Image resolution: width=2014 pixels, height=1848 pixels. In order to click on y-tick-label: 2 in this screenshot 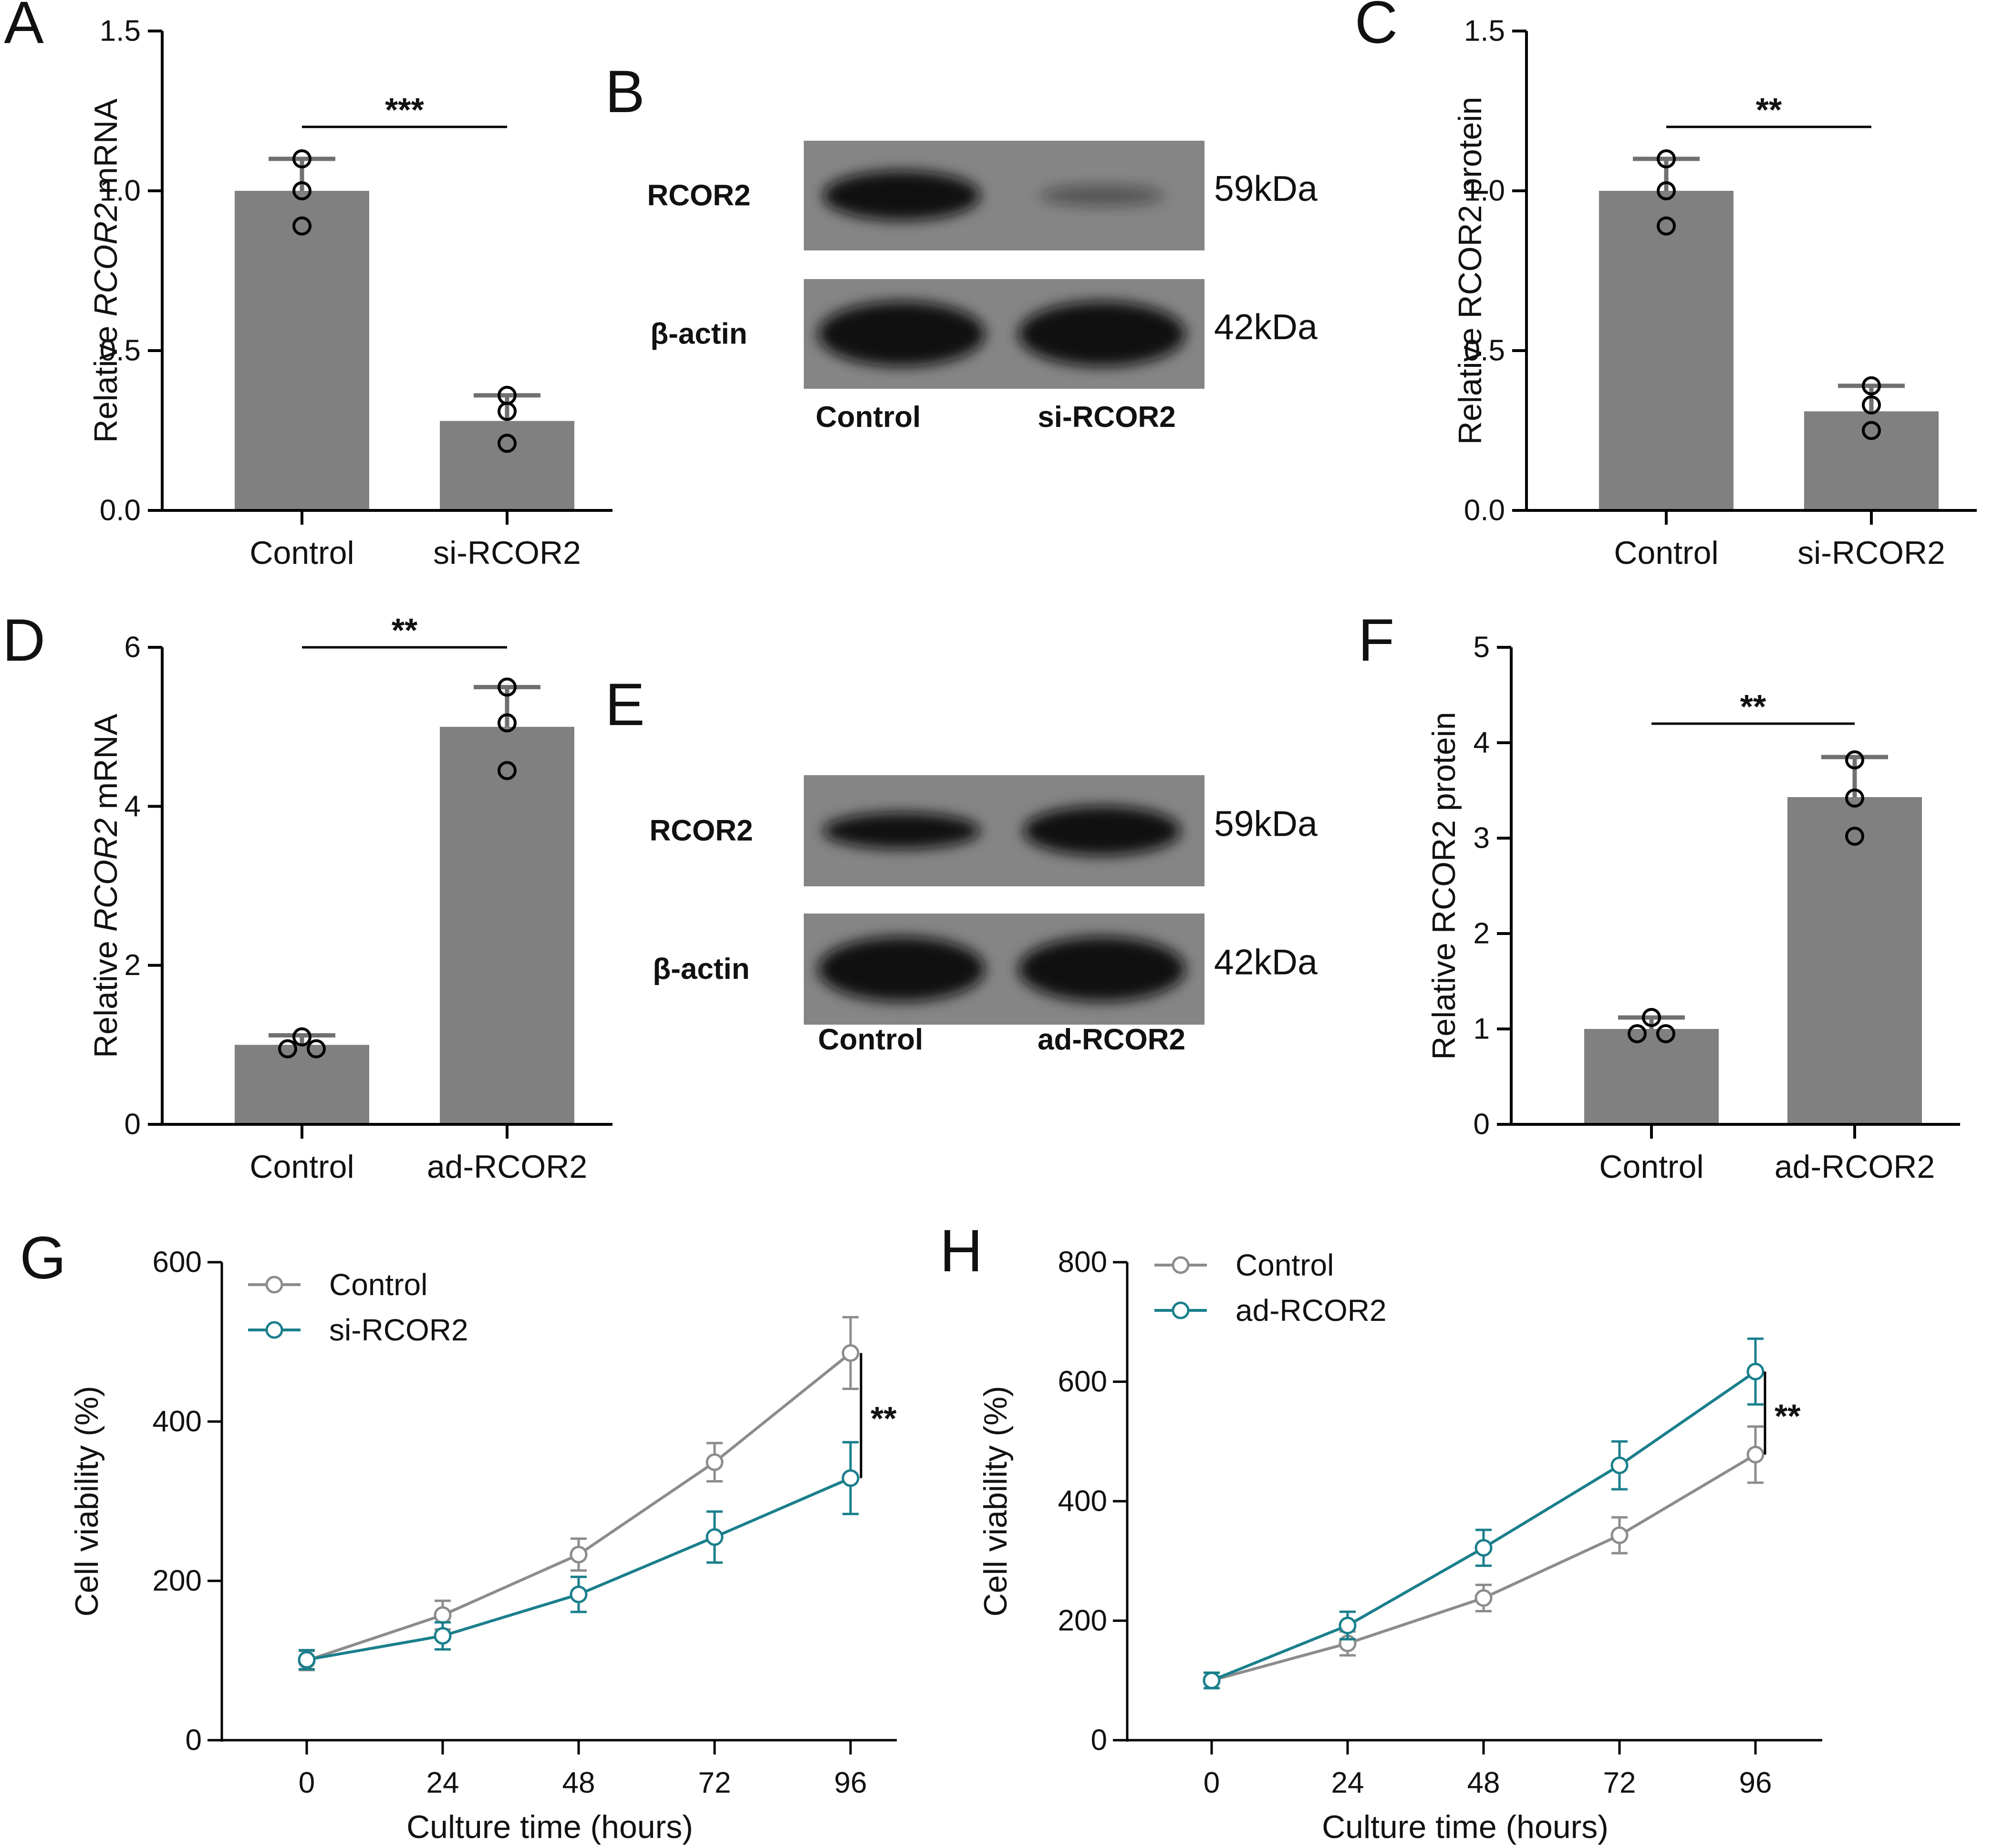, I will do `click(133, 965)`.